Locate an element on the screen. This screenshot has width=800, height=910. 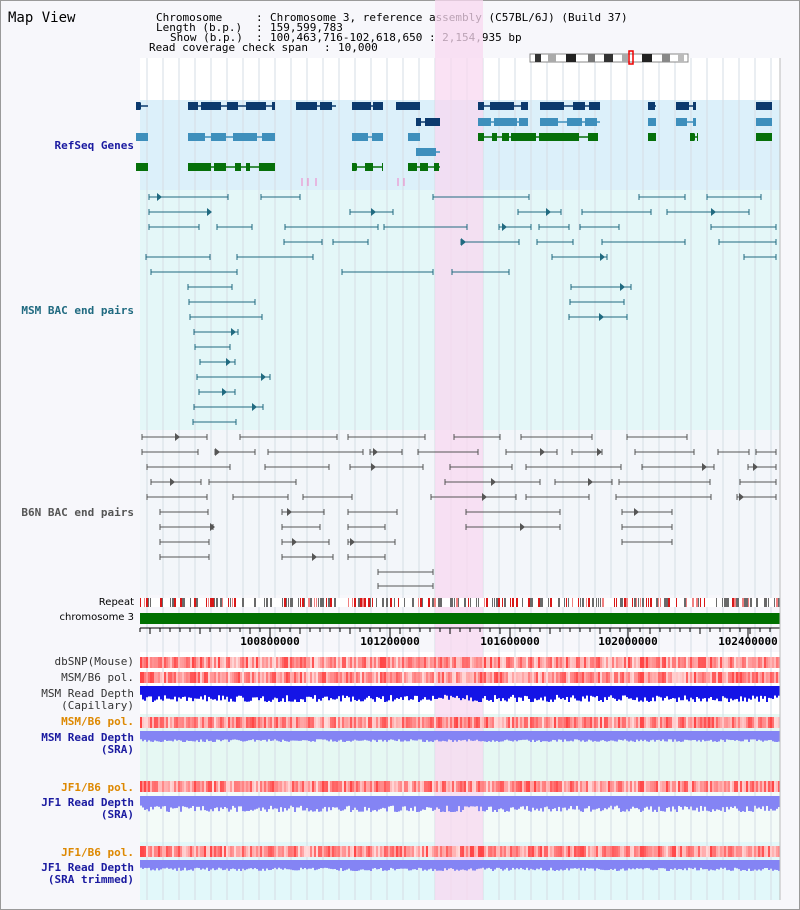
track-label-refseq: RefSeq Genes is located at coordinates (94, 145).